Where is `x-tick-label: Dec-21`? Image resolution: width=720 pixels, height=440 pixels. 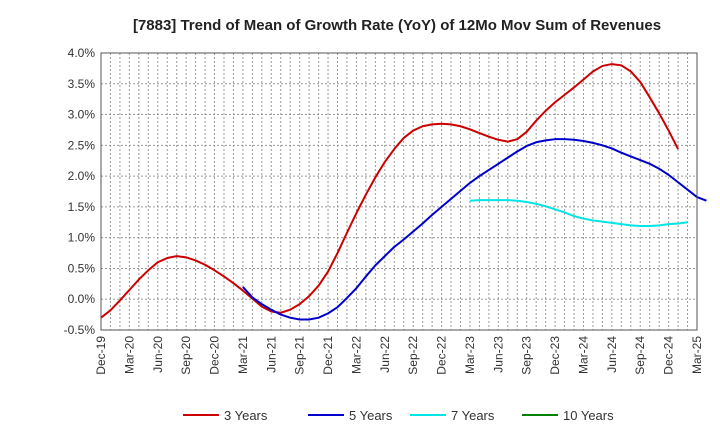 x-tick-label: Dec-21 is located at coordinates (328, 355).